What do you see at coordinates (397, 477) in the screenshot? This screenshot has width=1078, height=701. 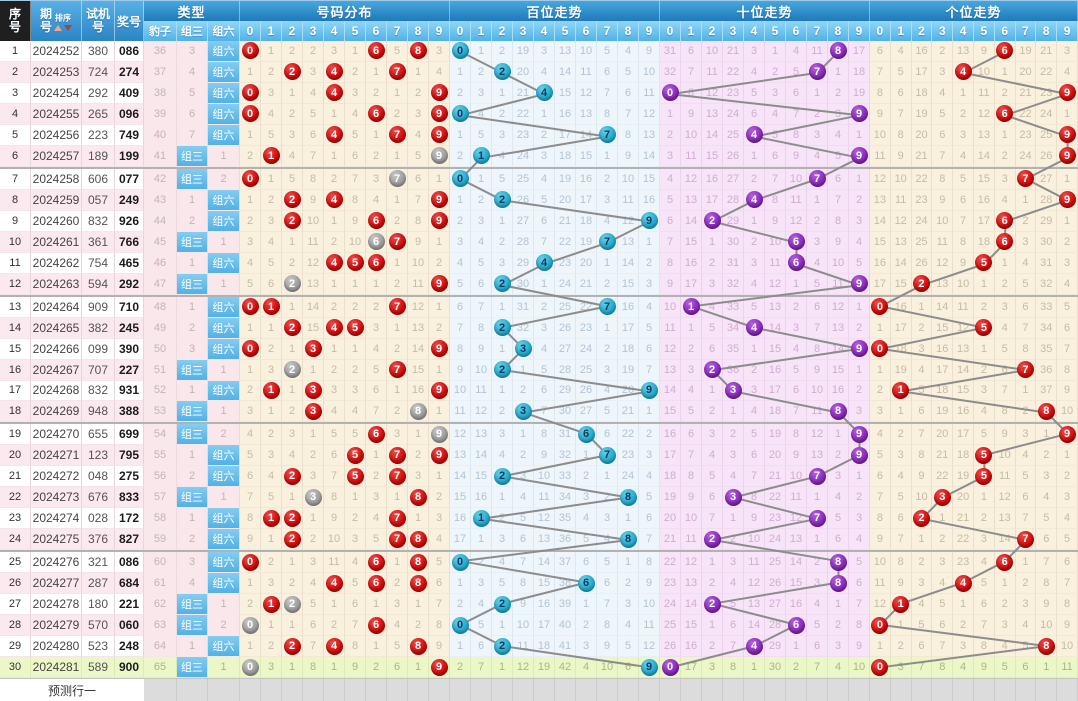 I see `distribution-cell: 7` at bounding box center [397, 477].